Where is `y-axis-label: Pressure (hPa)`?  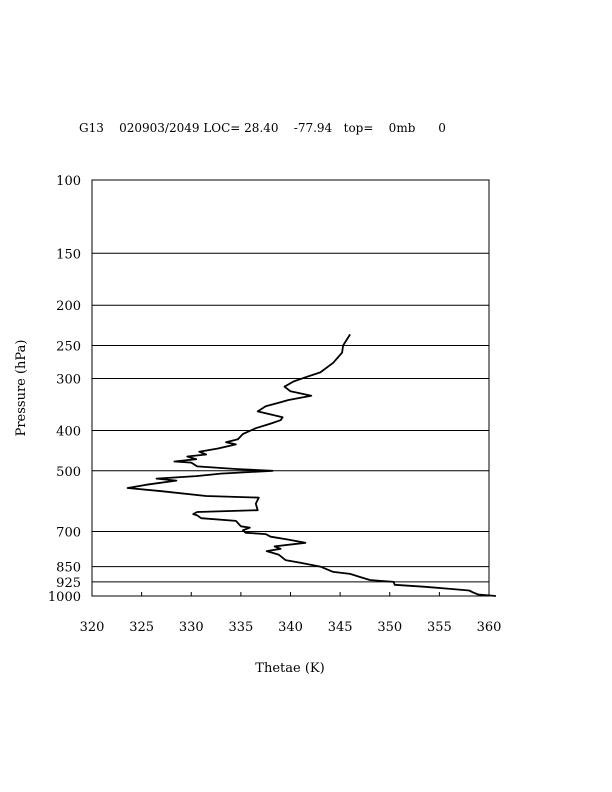 y-axis-label: Pressure (hPa) is located at coordinates (21, 388).